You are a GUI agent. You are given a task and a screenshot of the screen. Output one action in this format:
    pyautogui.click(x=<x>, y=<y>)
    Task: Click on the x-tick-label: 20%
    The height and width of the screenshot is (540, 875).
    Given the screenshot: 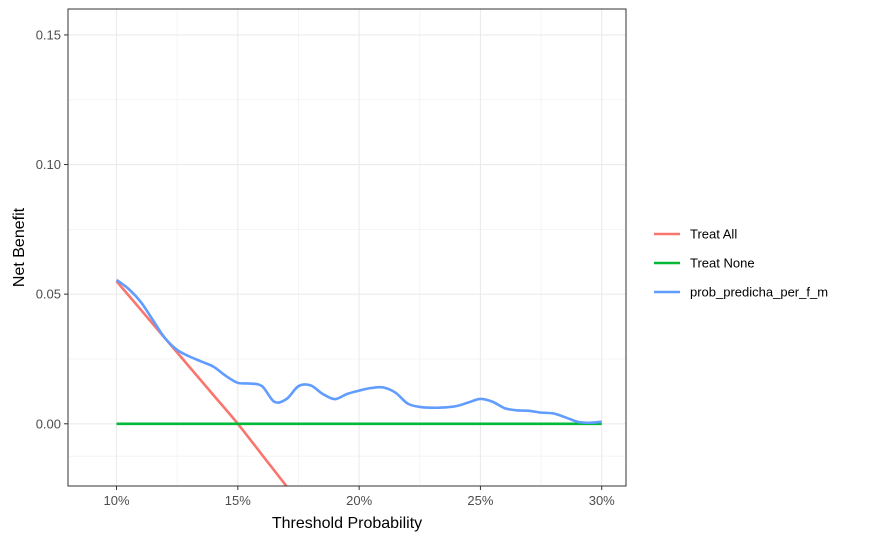 What is the action you would take?
    pyautogui.click(x=359, y=500)
    